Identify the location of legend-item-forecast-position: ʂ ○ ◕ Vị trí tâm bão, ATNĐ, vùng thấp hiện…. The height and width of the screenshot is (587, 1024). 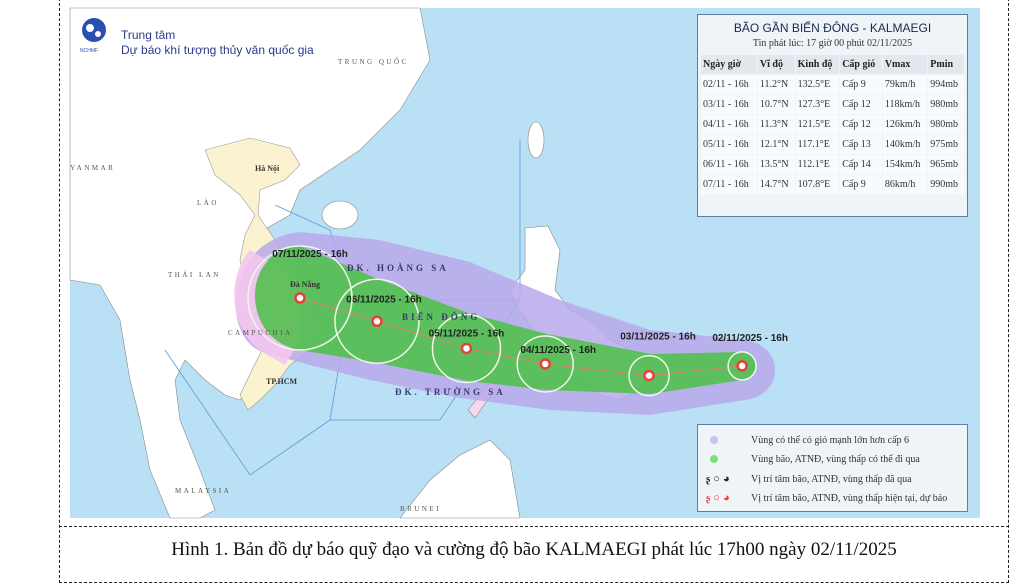
(827, 498).